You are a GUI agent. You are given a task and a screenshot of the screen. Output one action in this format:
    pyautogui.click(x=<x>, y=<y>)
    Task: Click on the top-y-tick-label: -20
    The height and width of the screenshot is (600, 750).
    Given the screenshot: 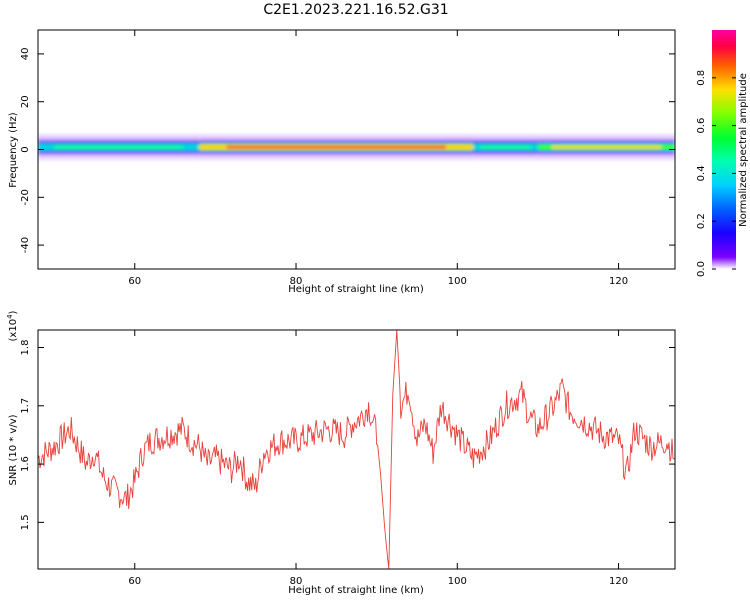 What is the action you would take?
    pyautogui.click(x=25, y=197)
    